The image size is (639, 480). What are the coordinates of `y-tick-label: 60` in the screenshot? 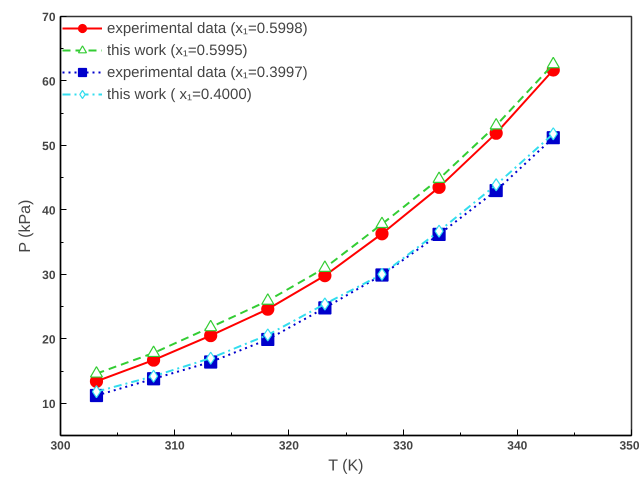 It's located at (49, 81).